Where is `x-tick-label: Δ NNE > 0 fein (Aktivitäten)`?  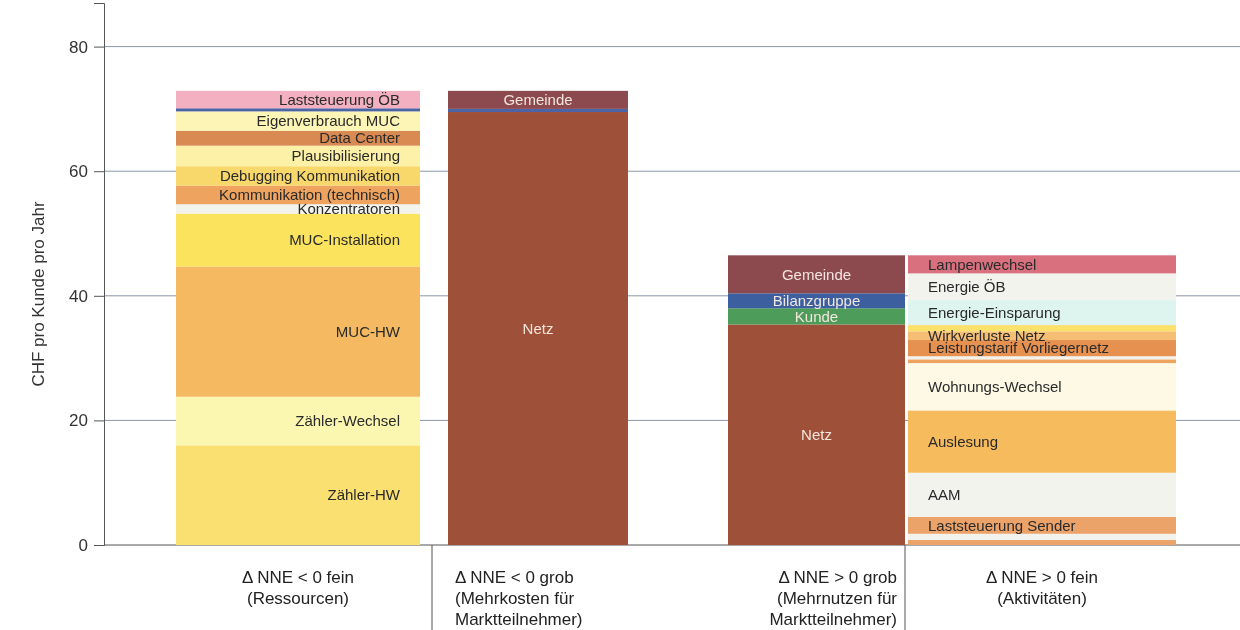 x-tick-label: Δ NNE > 0 fein (Aktivitäten) is located at coordinates (1042, 588).